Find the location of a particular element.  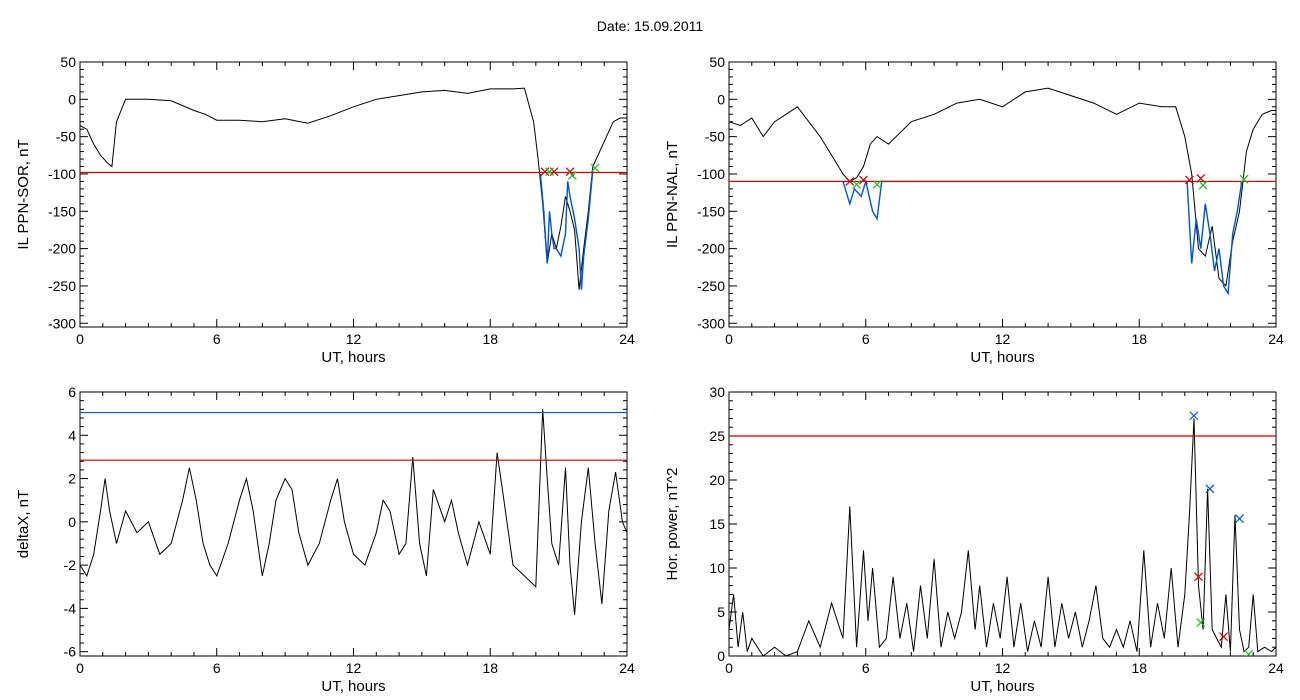

y-tick-label: 30 is located at coordinates (717, 392).